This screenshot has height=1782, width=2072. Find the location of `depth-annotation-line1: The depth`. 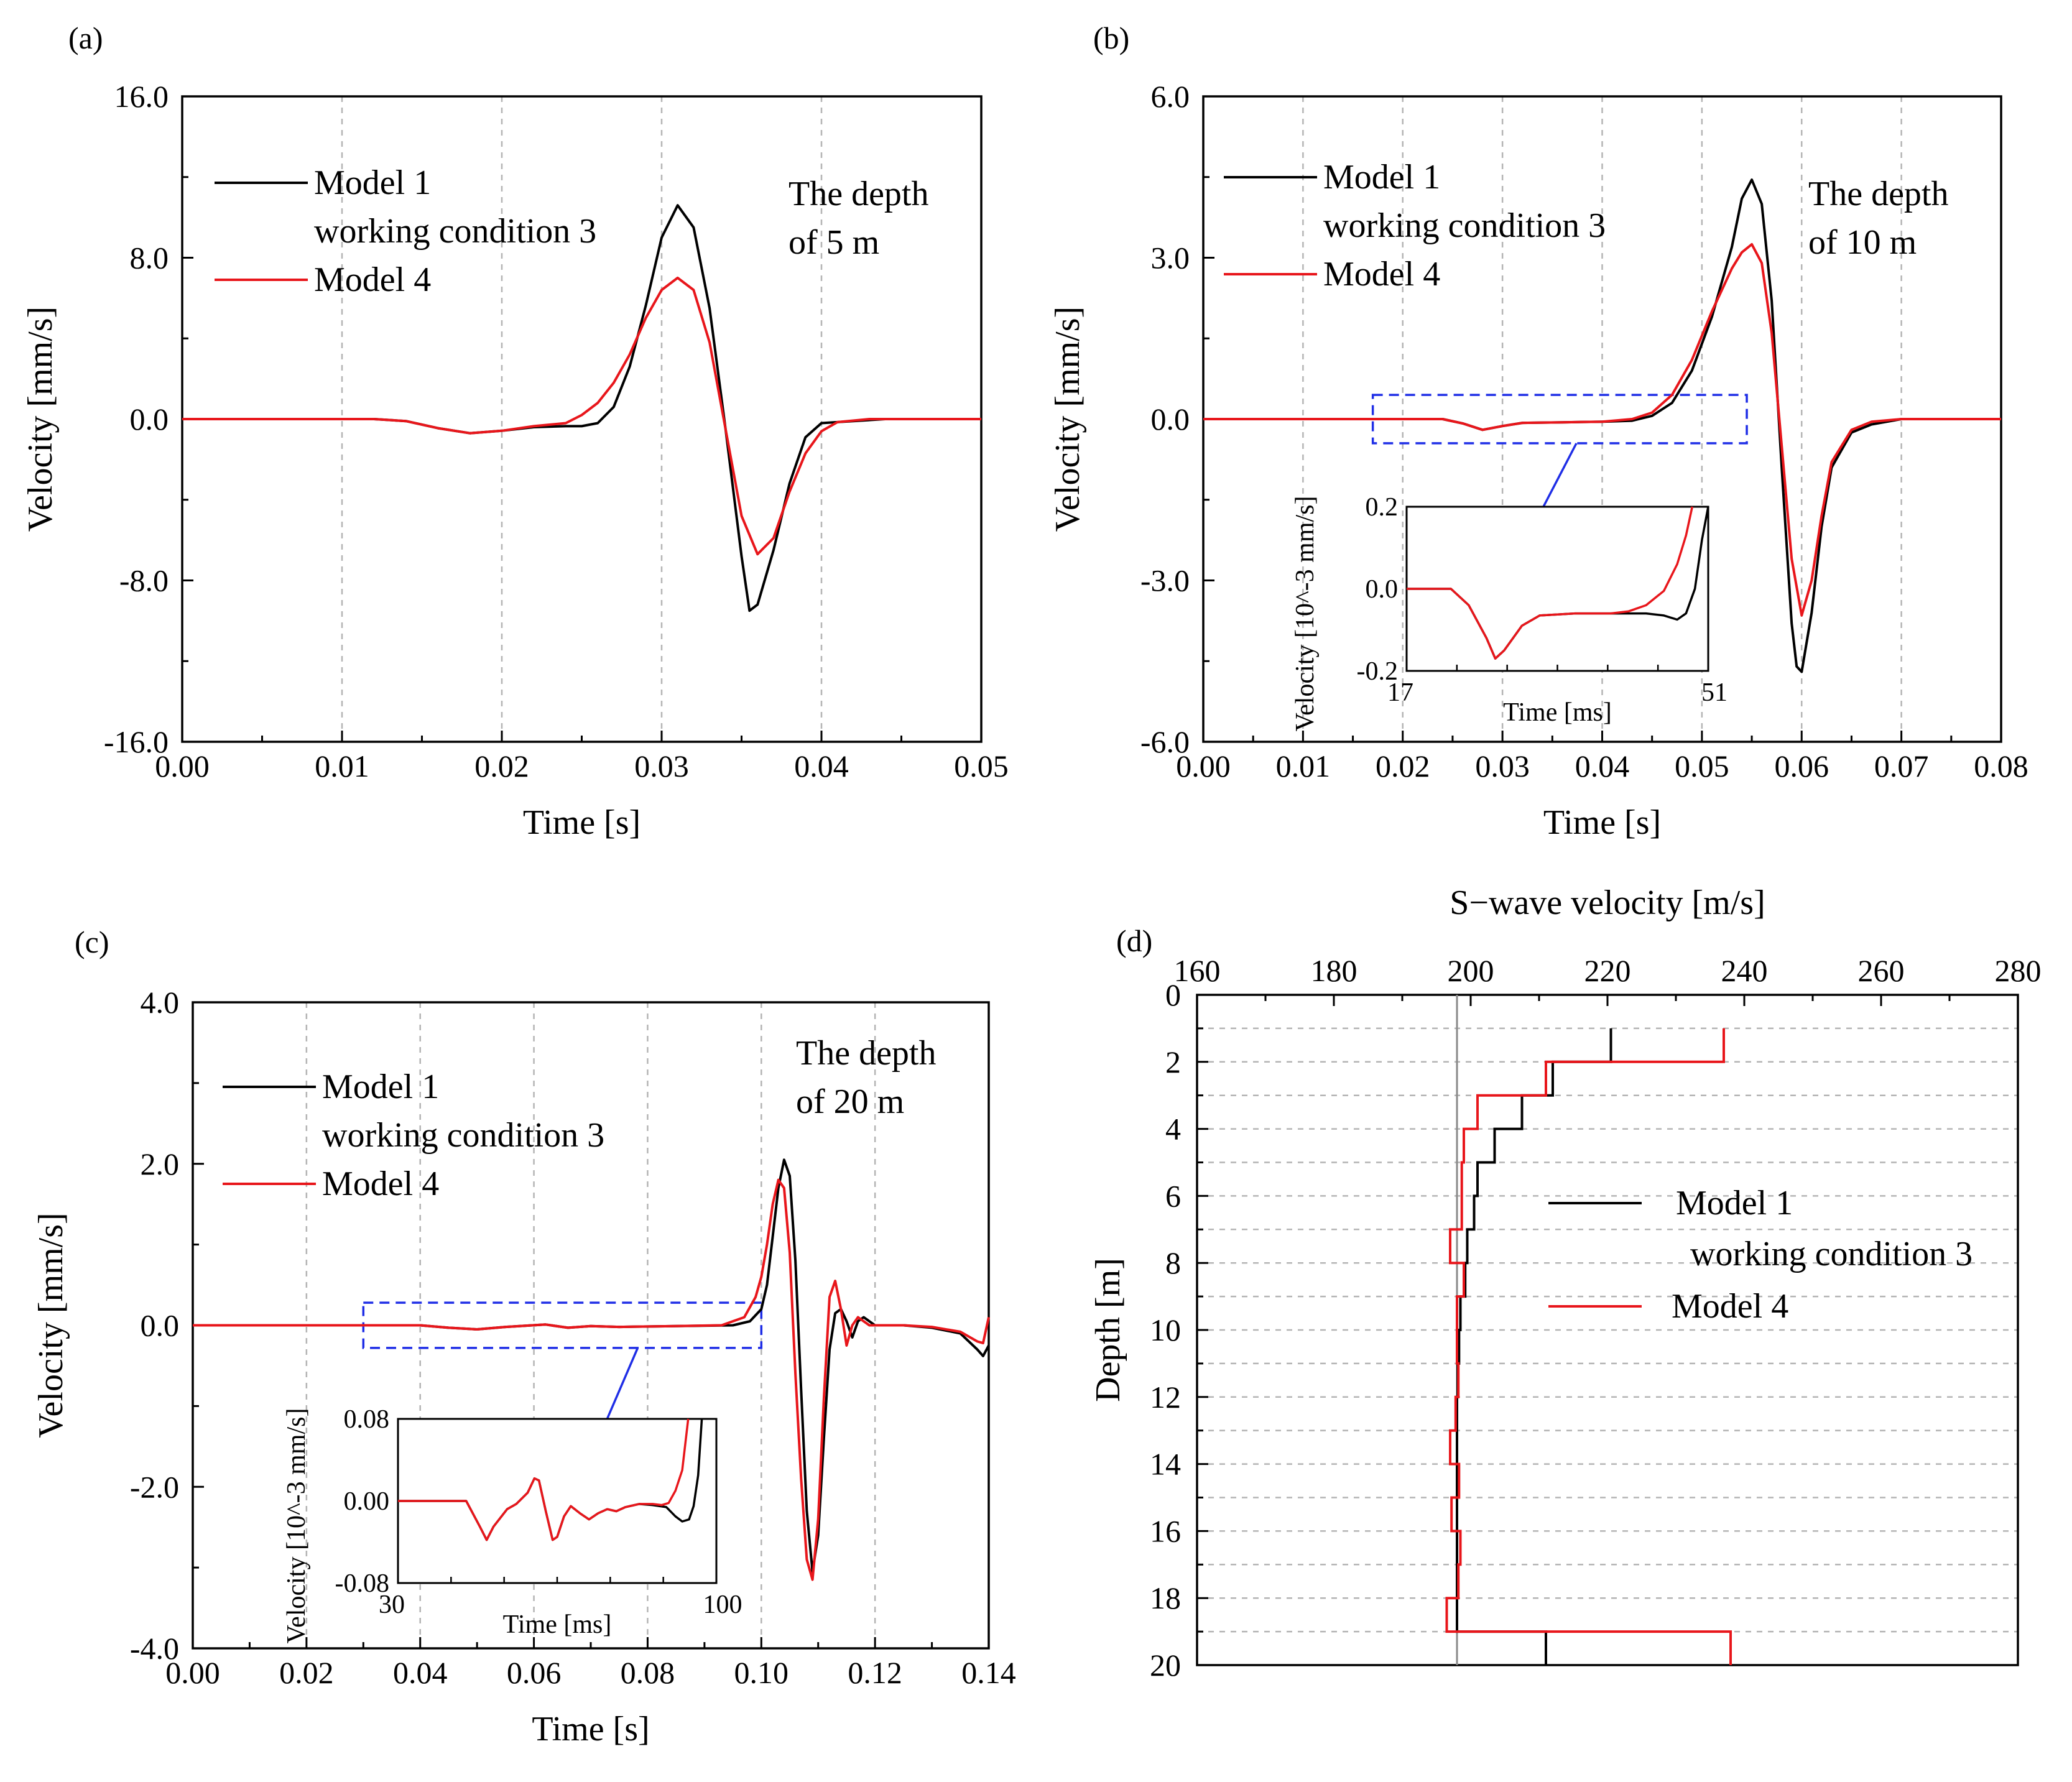

depth-annotation-line1: The depth is located at coordinates (866, 1053).